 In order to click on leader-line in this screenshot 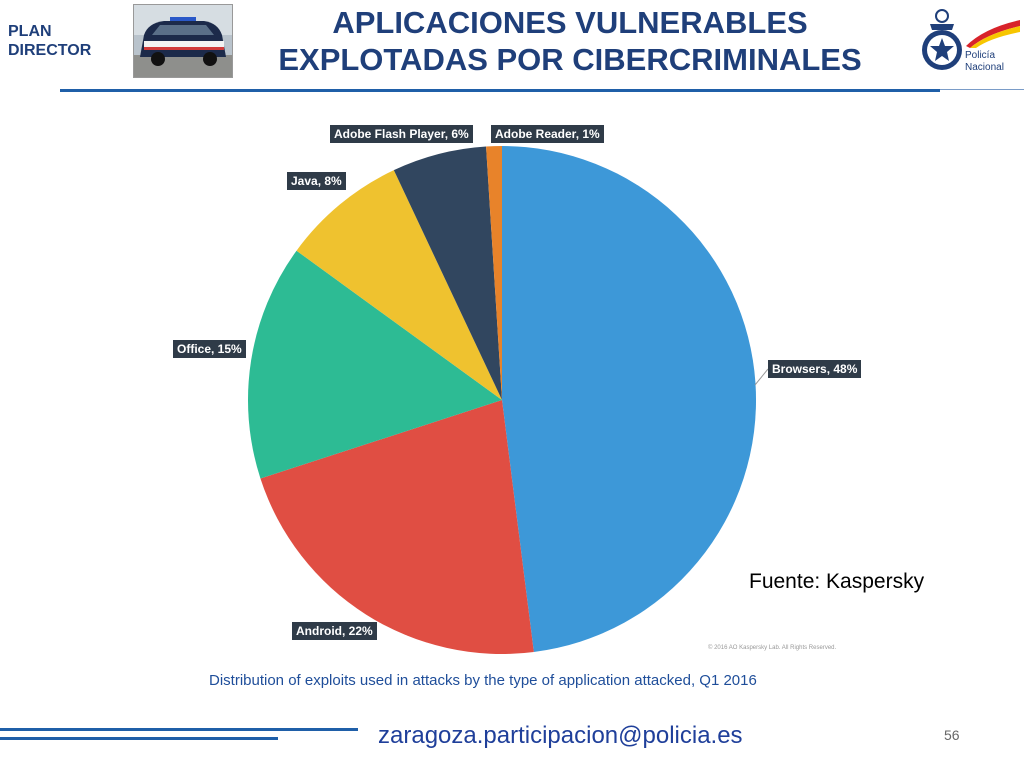, I will do `click(761, 377)`.